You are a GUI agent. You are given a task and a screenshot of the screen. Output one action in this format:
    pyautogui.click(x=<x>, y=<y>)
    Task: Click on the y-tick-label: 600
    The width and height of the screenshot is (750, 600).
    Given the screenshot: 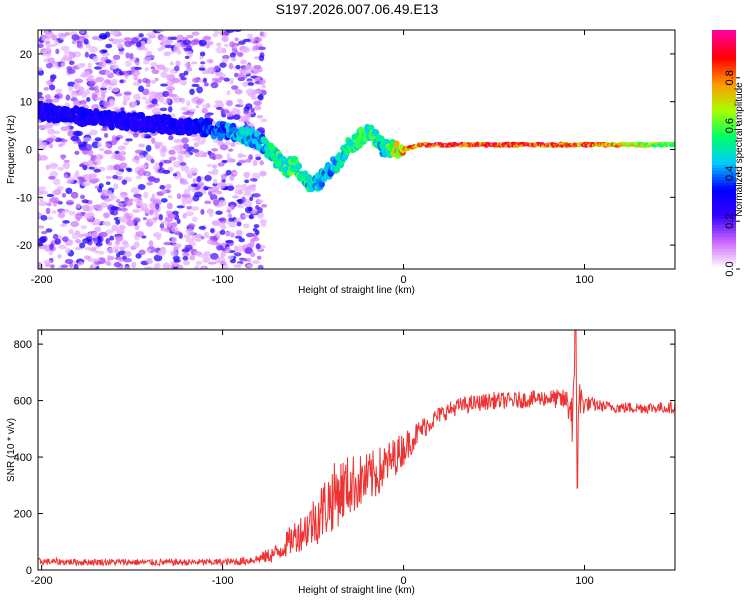 What is the action you would take?
    pyautogui.click(x=23, y=402)
    